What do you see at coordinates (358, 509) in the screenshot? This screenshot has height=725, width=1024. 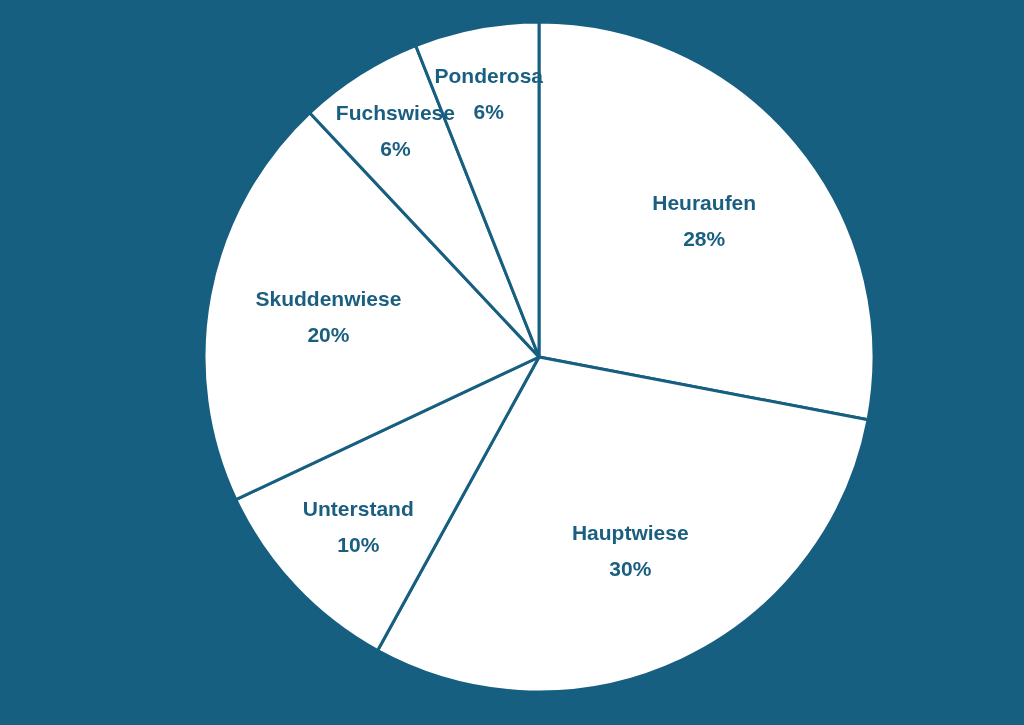 I see `slice-label: Unterstand` at bounding box center [358, 509].